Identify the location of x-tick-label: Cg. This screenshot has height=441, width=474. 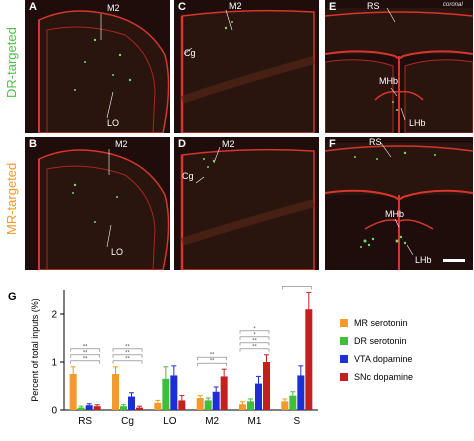
(127, 421).